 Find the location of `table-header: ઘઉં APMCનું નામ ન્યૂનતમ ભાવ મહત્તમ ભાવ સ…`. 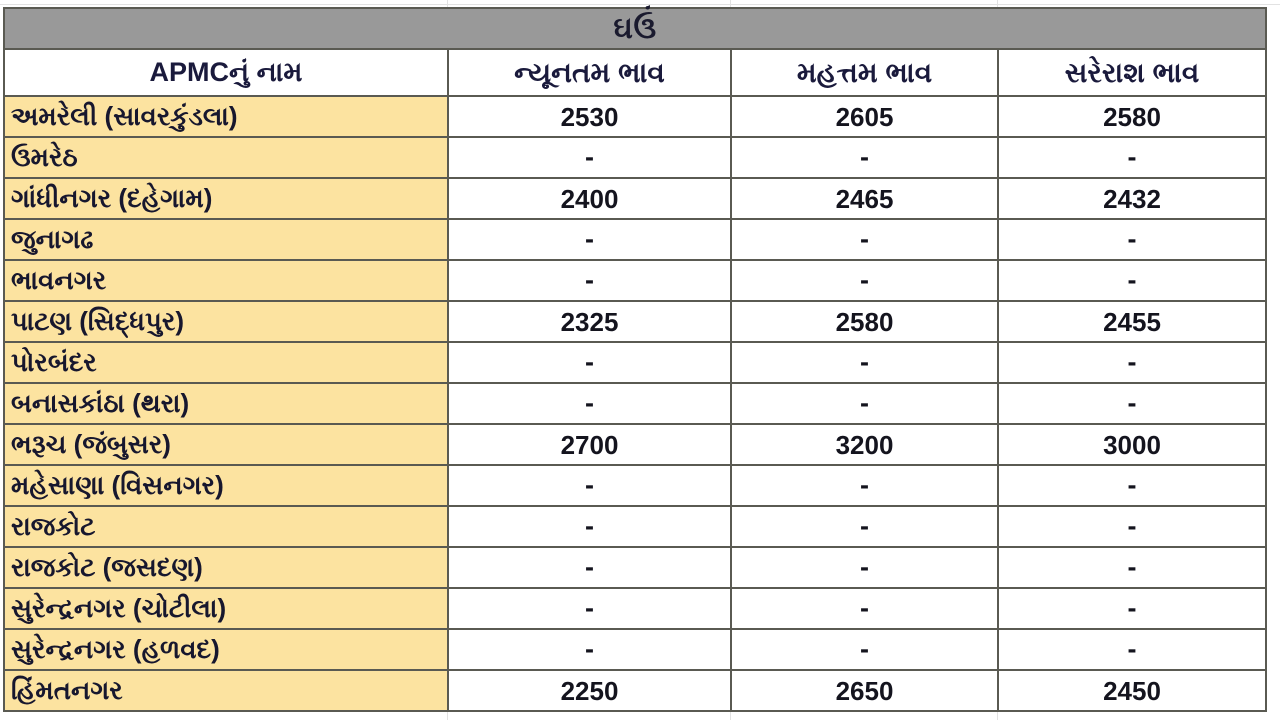

table-header: ઘઉં APMCનું નામ ન્યૂનતમ ભાવ મહત્તમ ભાવ સ… is located at coordinates (635, 52).